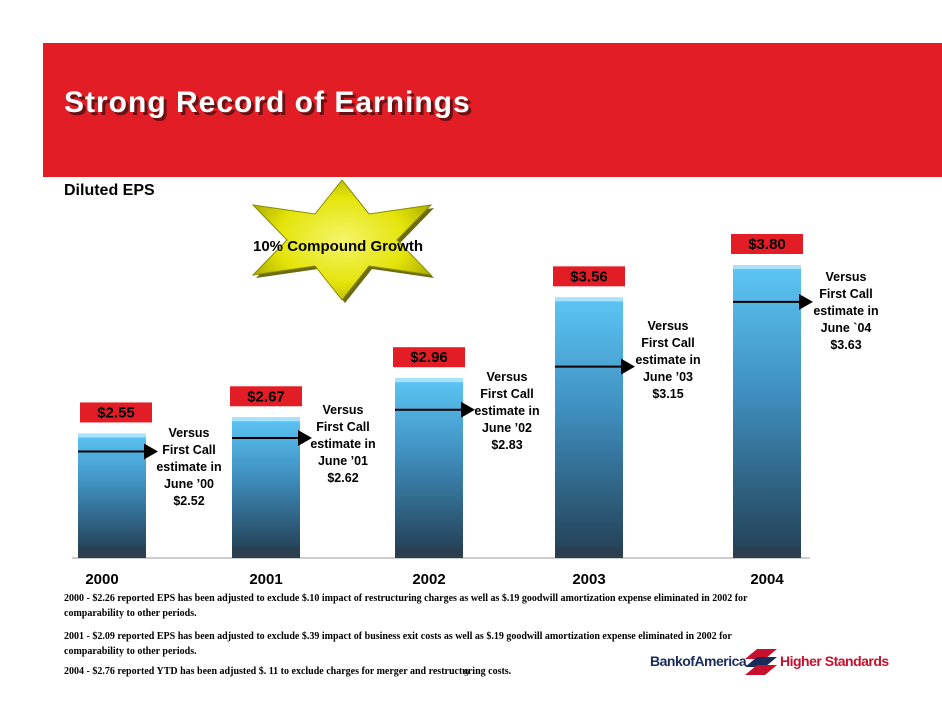 Image resolution: width=942 pixels, height=728 pixels. What do you see at coordinates (342, 478) in the screenshot?
I see `estimate-note-2001-line-5: $2.62` at bounding box center [342, 478].